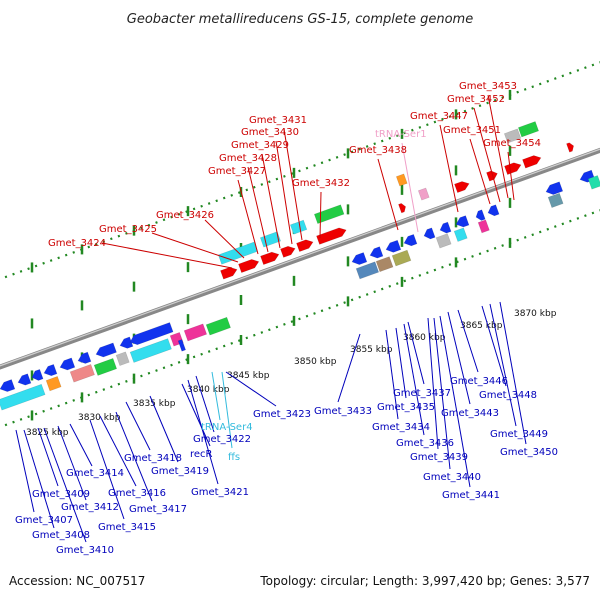 Image resolution: width=600 pixels, height=600 pixels. Describe the element at coordinates (481, 326) in the screenshot. I see `scale-tick-label: 3865 kbp` at that location.